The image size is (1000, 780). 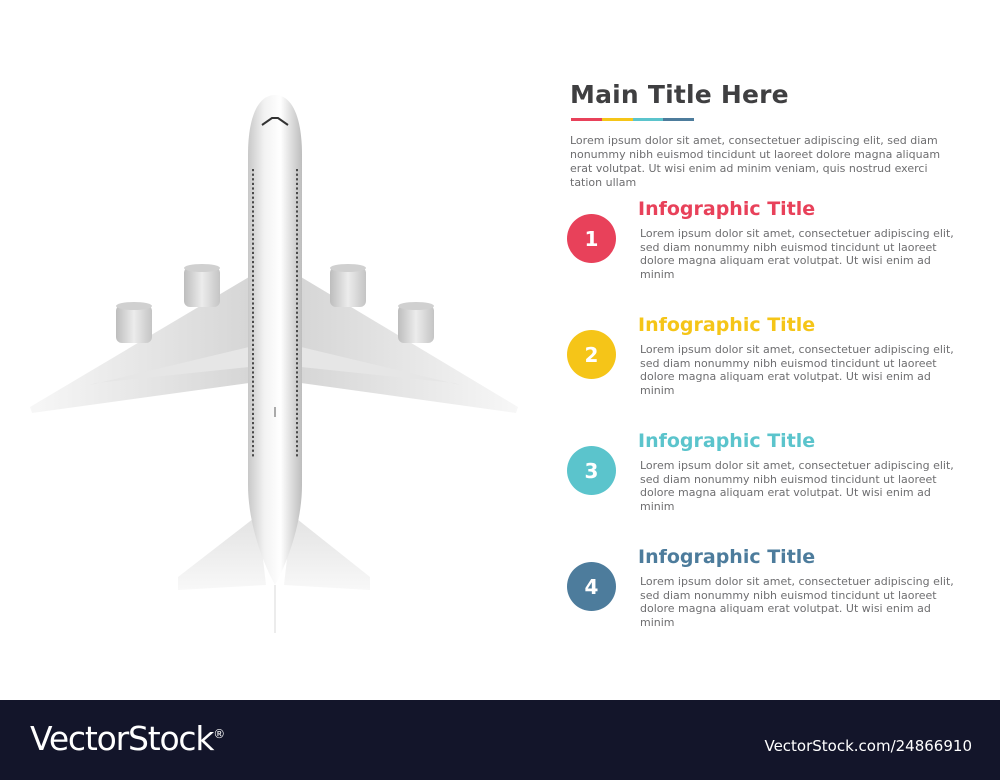 I want to click on right-outer-engine, so click(x=416, y=322).